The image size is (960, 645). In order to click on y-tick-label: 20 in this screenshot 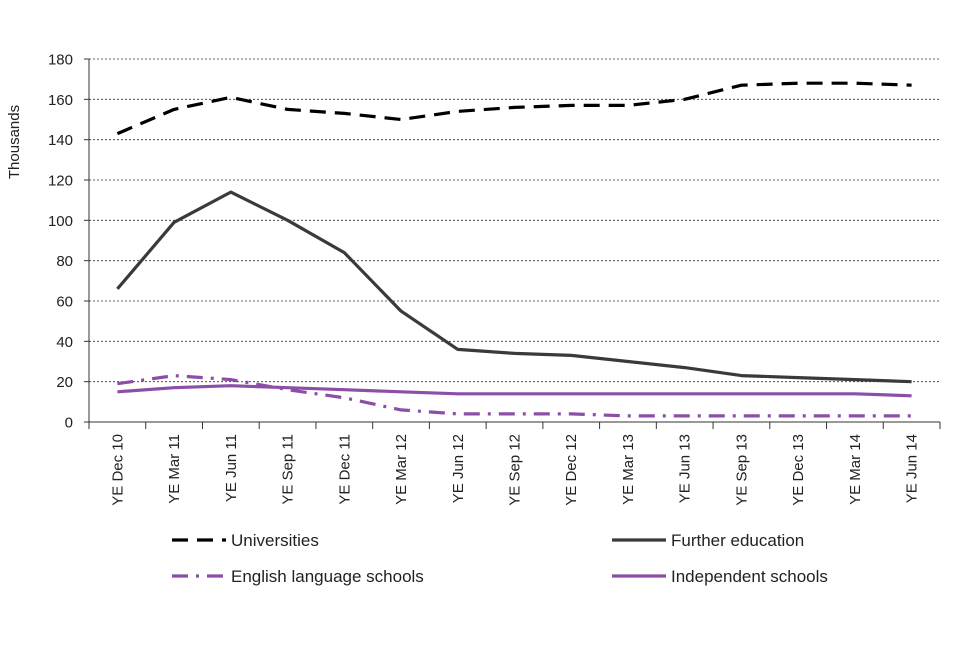, I will do `click(64, 382)`.